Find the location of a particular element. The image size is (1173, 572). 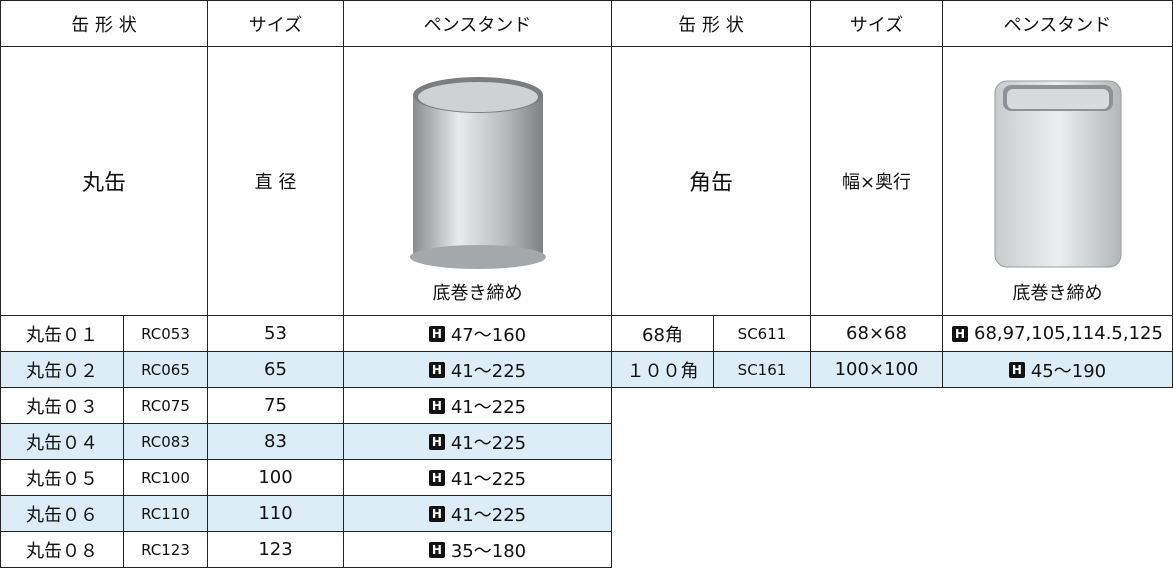

model-code: RC110 is located at coordinates (165, 513).